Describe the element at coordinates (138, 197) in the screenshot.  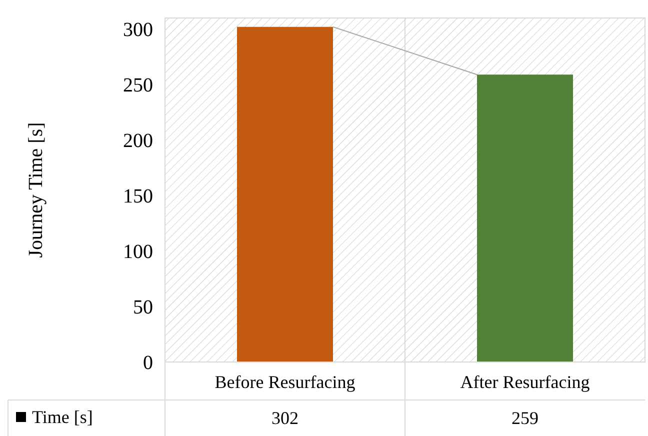
I see `y-tick-label: 150` at that location.